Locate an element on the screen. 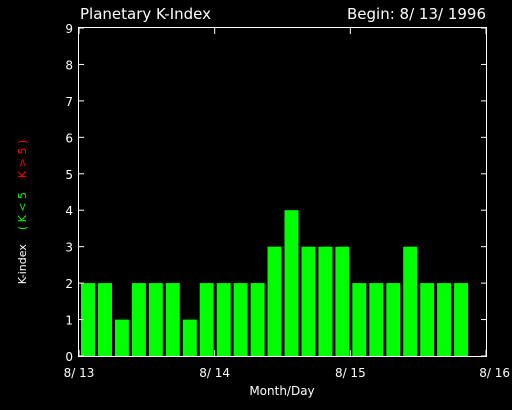 Image resolution: width=512 pixels, height=410 pixels. y-tick-label-5: 5 is located at coordinates (69, 175).